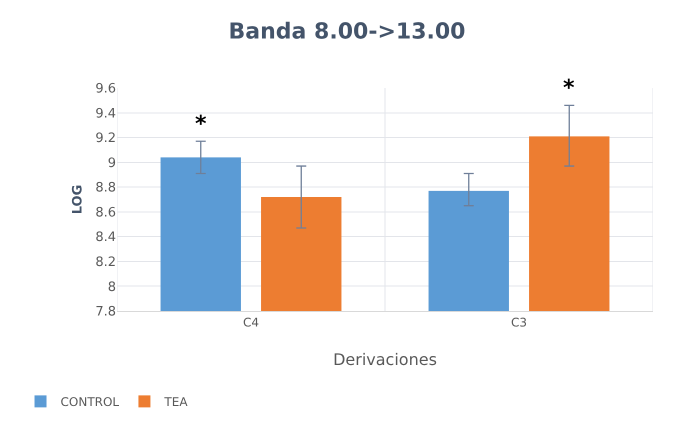 This screenshot has height=440, width=694. Describe the element at coordinates (105, 238) in the screenshot. I see `y-tick-label: 8.4` at that location.